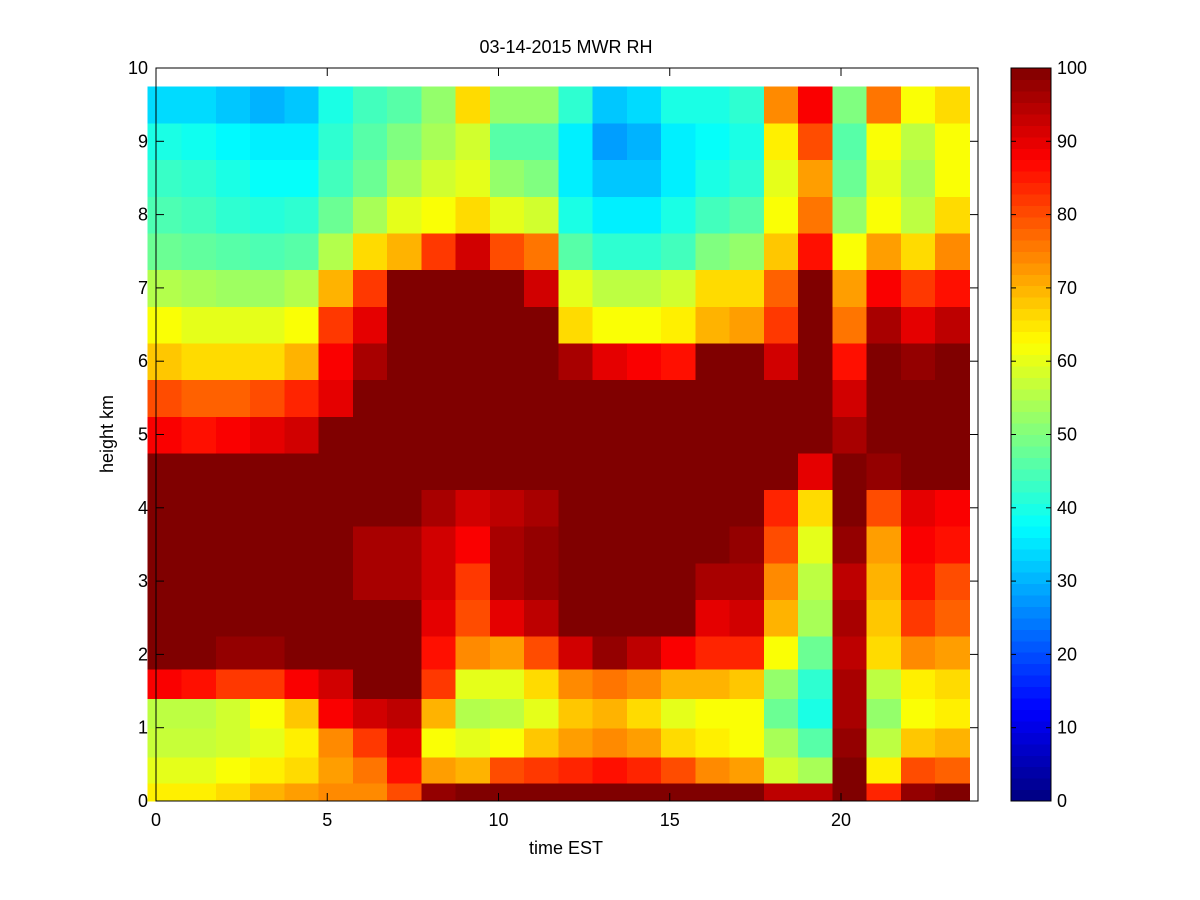 The width and height of the screenshot is (1200, 900). What do you see at coordinates (143, 141) in the screenshot?
I see `y-tick-label: 9` at bounding box center [143, 141].